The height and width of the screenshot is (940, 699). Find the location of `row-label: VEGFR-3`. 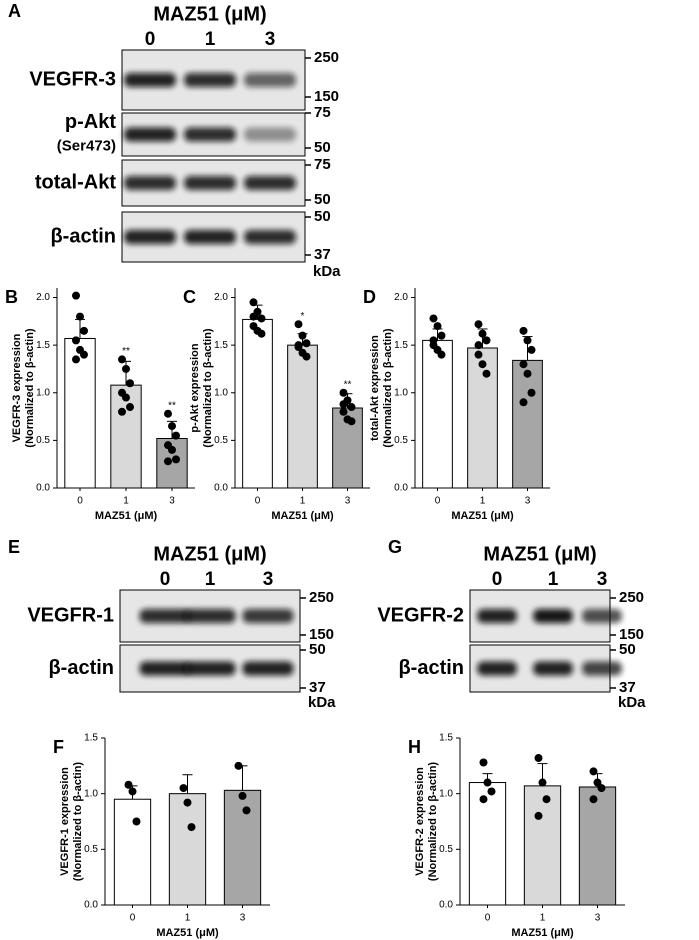

row-label: VEGFR-3 is located at coordinates (72, 79).